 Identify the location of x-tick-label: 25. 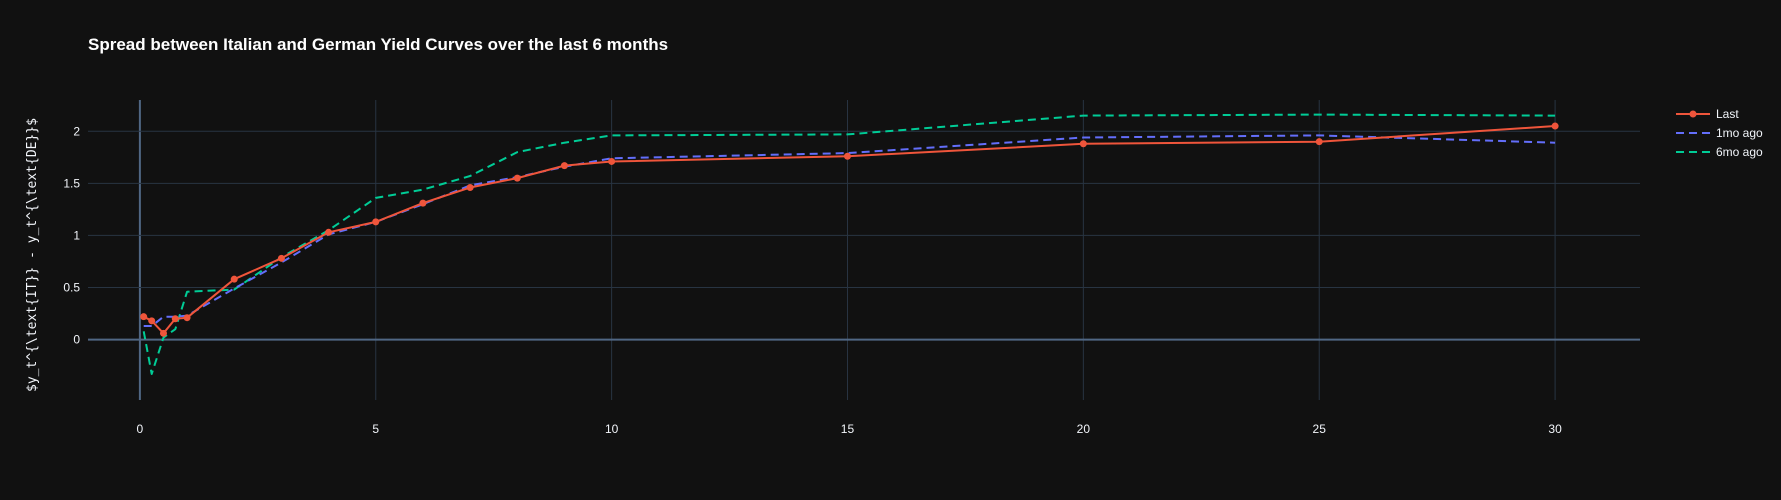
(1320, 429).